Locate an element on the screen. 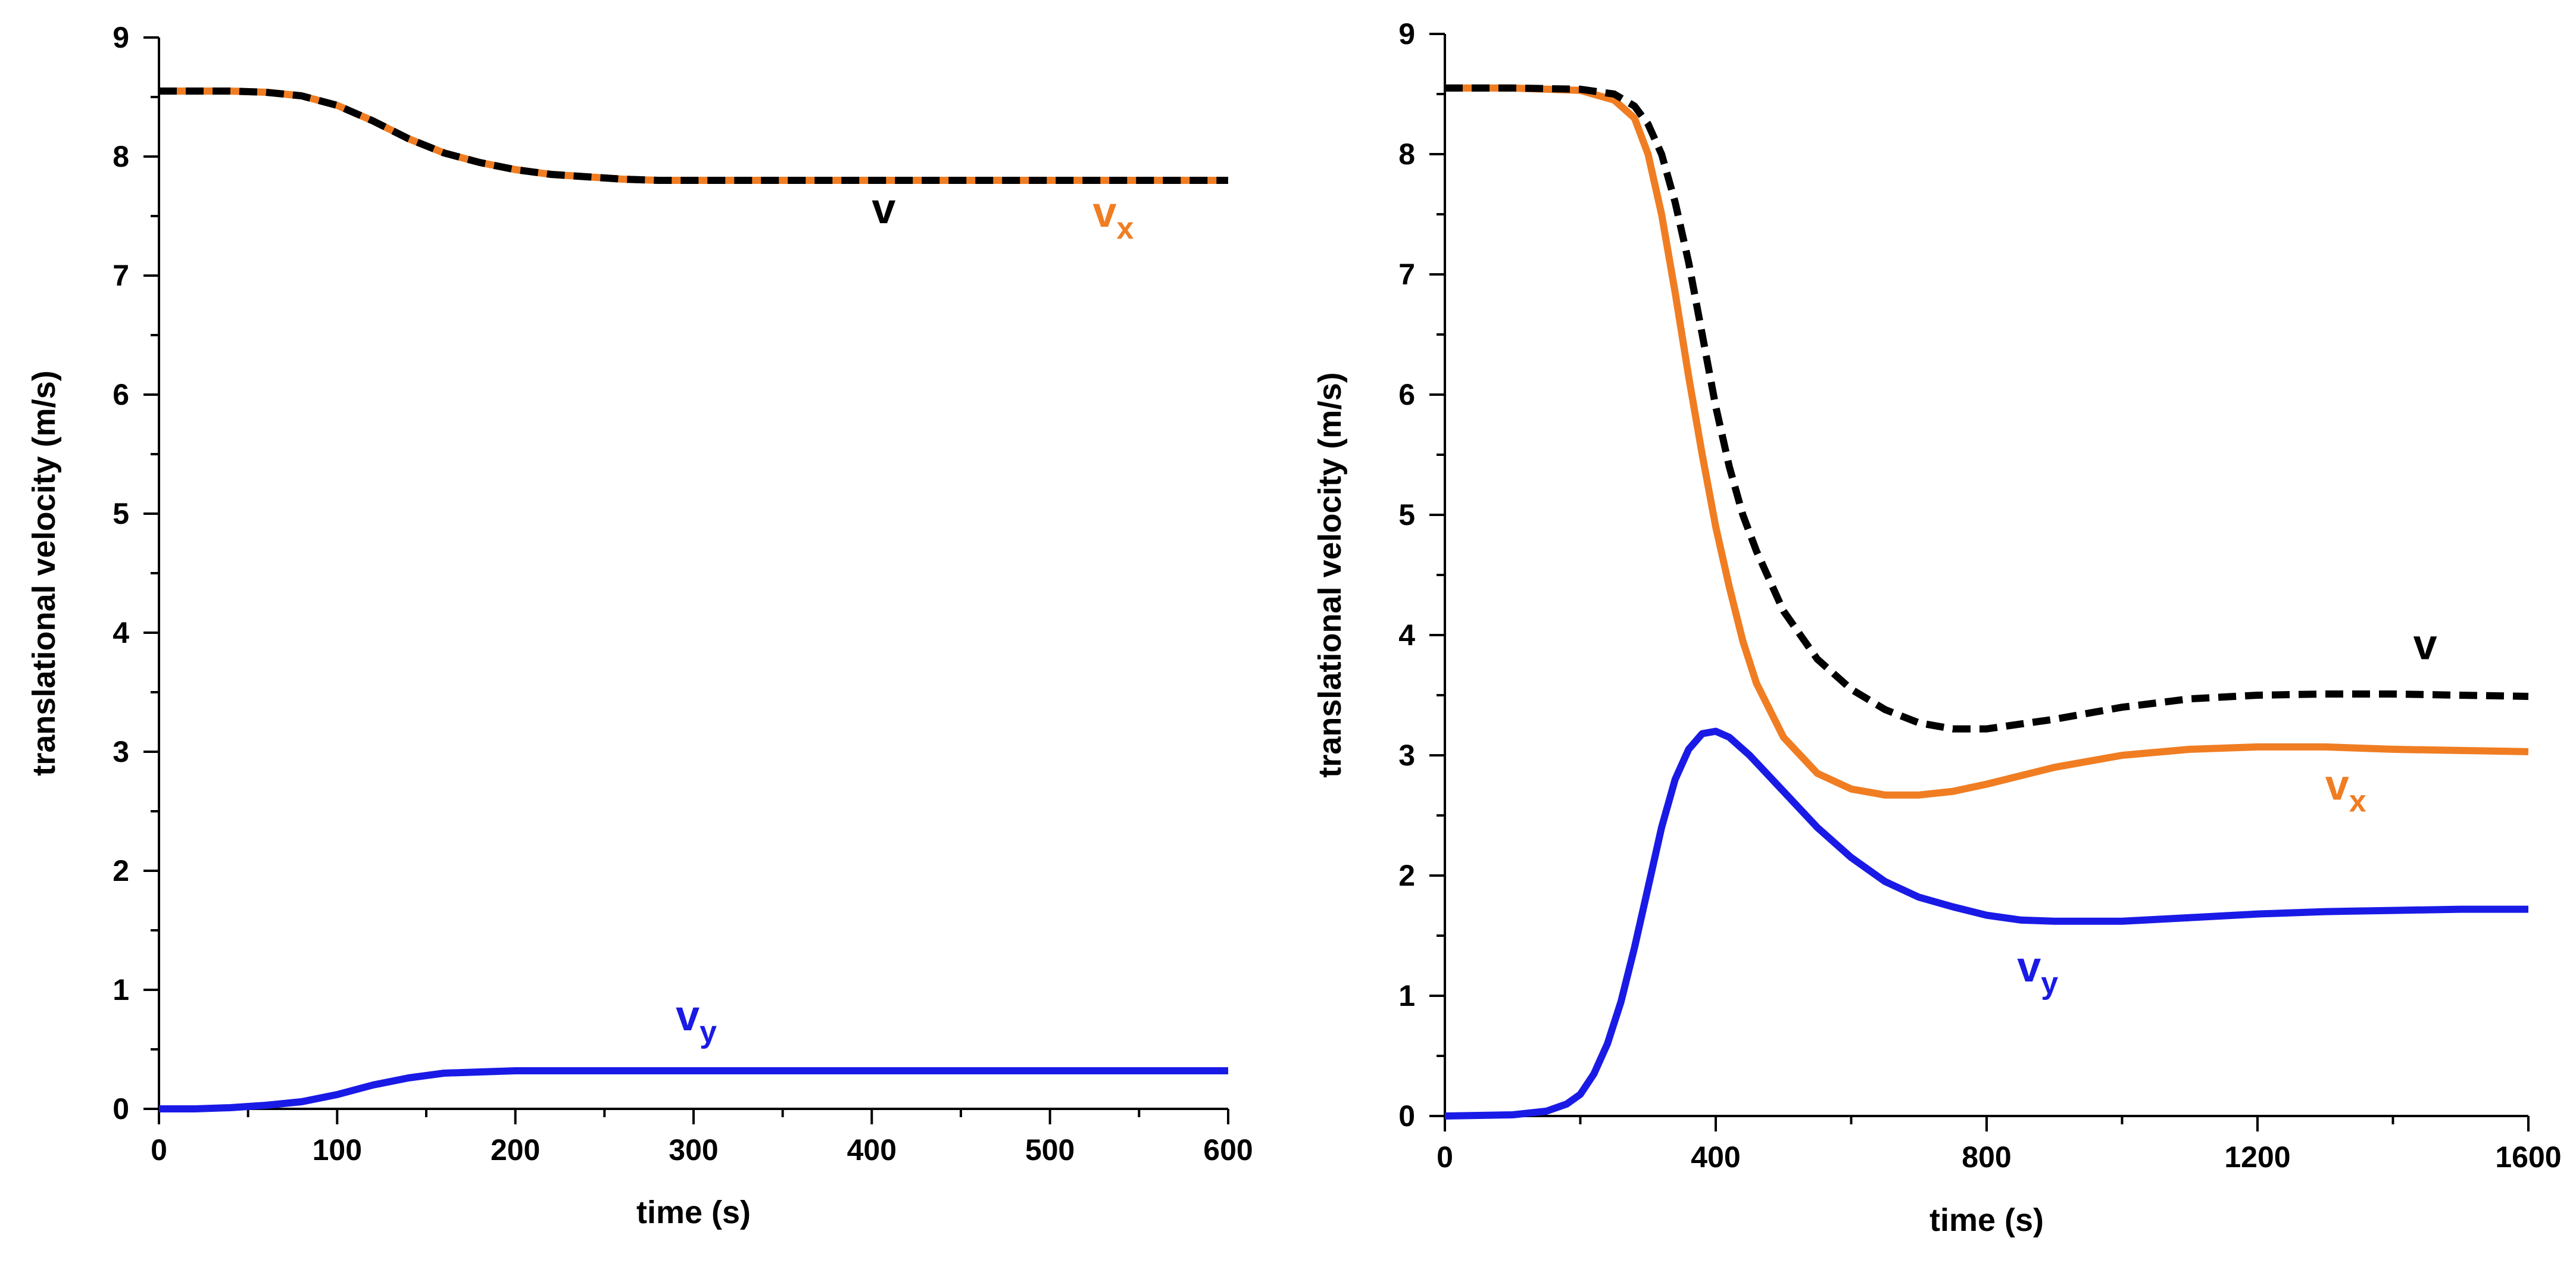  x-tick-label: 1200 is located at coordinates (2257, 1157).